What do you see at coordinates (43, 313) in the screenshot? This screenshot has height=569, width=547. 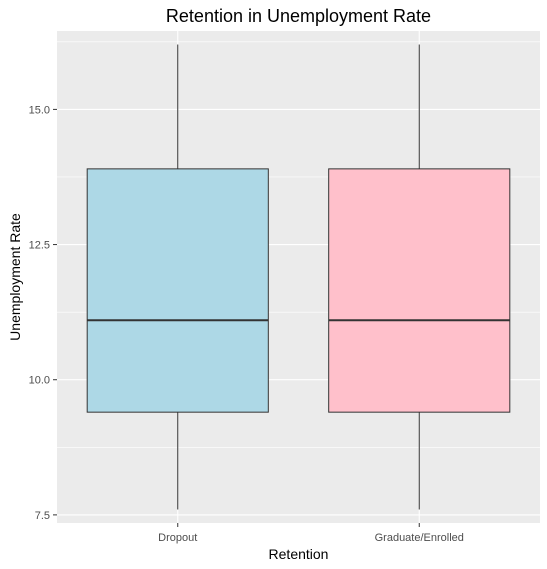 I see `y-axis-ticks: 7.5 10.0 12.5 15.0` at bounding box center [43, 313].